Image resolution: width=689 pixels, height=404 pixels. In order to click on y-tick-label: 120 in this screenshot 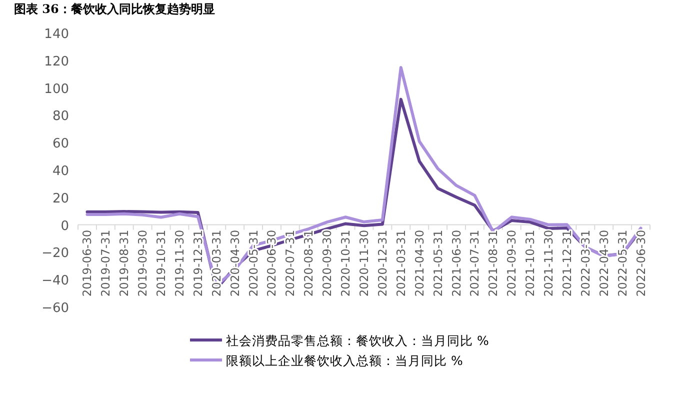, I will do `click(56, 62)`.